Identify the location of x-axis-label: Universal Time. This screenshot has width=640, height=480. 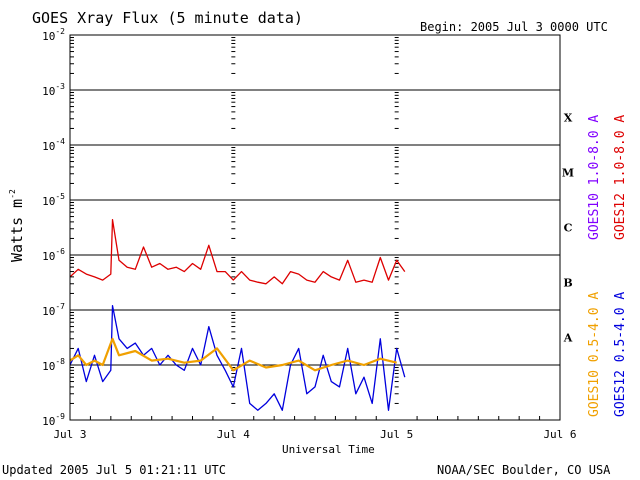
(328, 449).